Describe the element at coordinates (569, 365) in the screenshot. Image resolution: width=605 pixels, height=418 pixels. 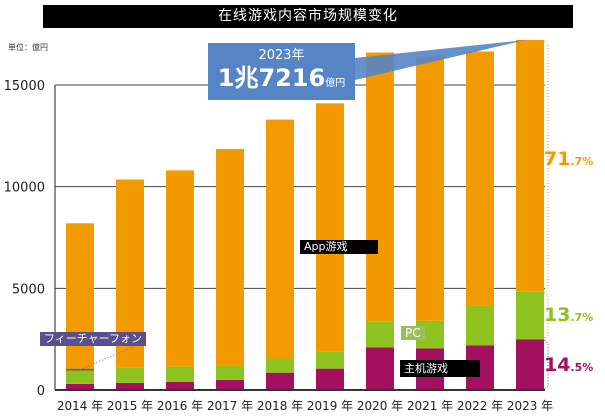
I see `share-console: 14.5%` at that location.